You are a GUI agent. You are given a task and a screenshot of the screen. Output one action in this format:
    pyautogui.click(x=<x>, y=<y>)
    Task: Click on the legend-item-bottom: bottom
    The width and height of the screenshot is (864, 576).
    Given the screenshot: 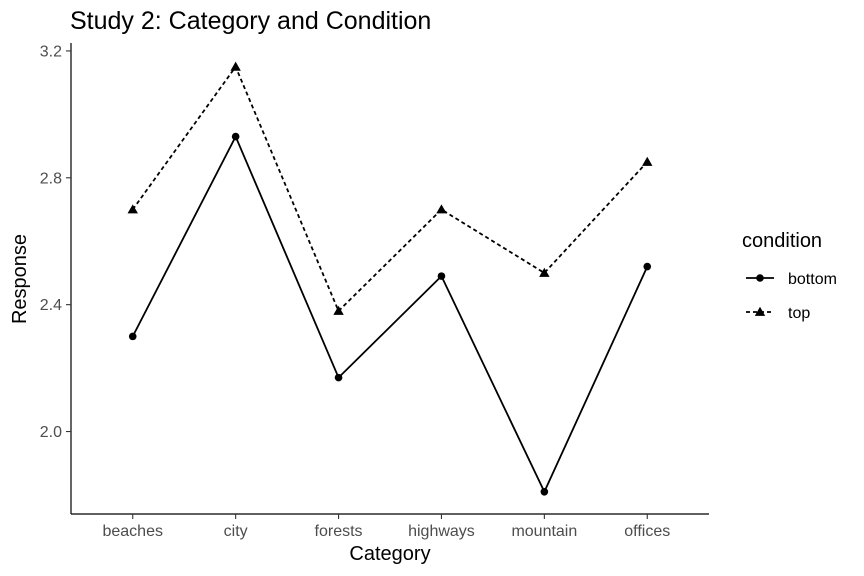 What is the action you would take?
    pyautogui.click(x=791, y=279)
    